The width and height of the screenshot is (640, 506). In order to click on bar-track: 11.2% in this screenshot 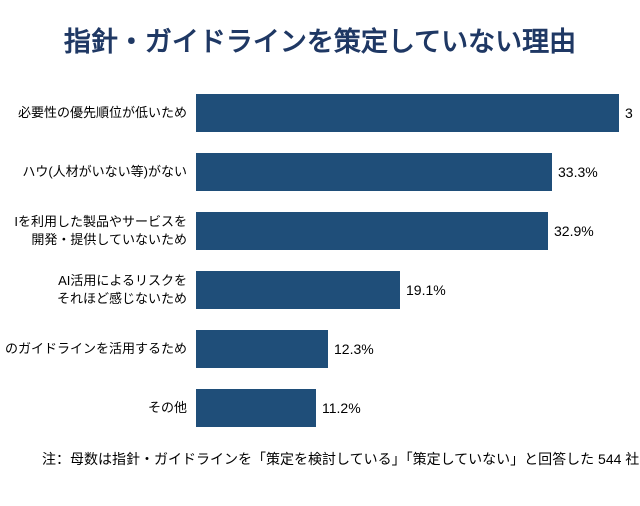, I will do `click(418, 407)`.